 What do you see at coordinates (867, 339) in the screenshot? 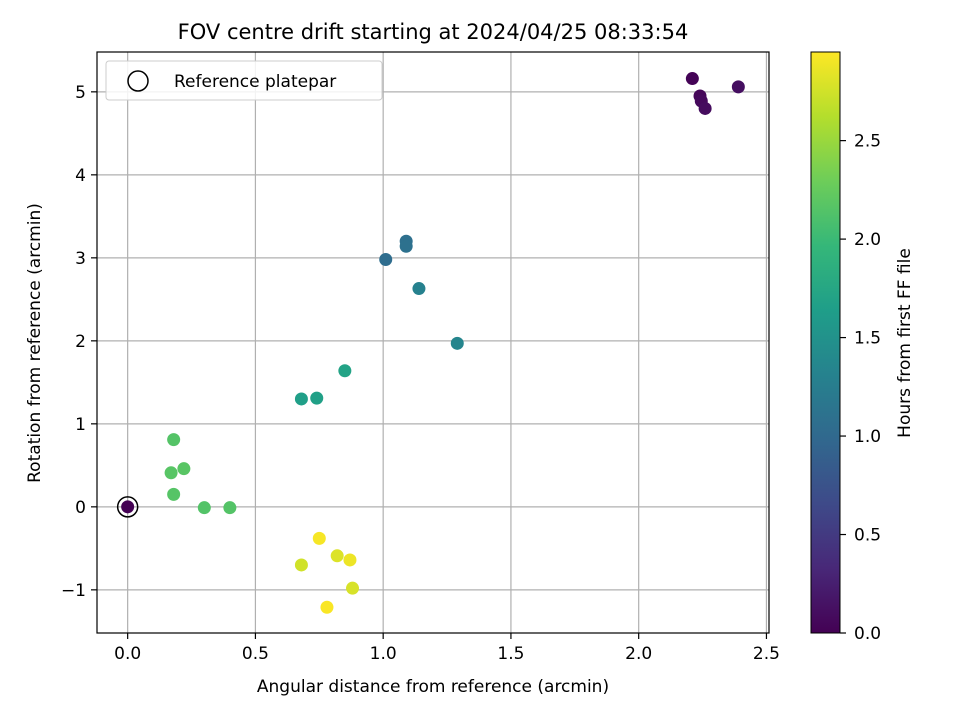
I see `colorbar-tick-label: 1.5` at bounding box center [867, 339].